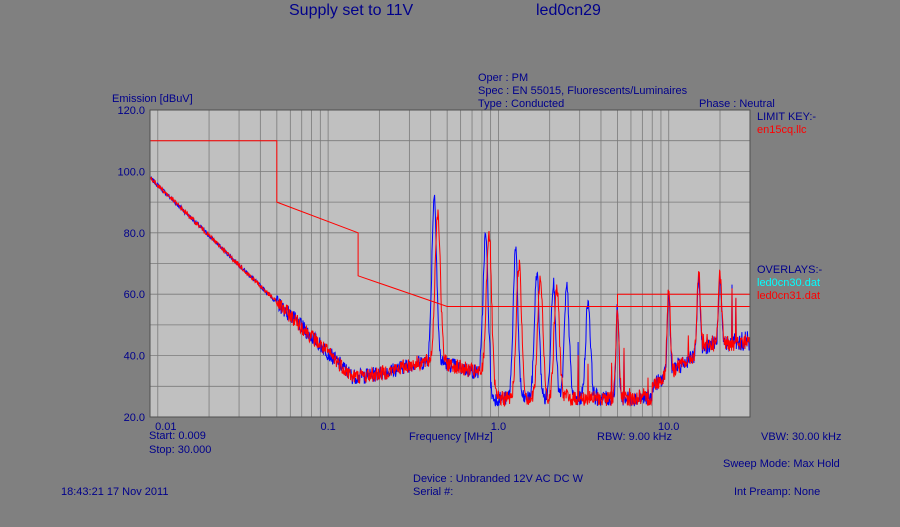  I want to click on x-tick-label: 1.0, so click(498, 427).